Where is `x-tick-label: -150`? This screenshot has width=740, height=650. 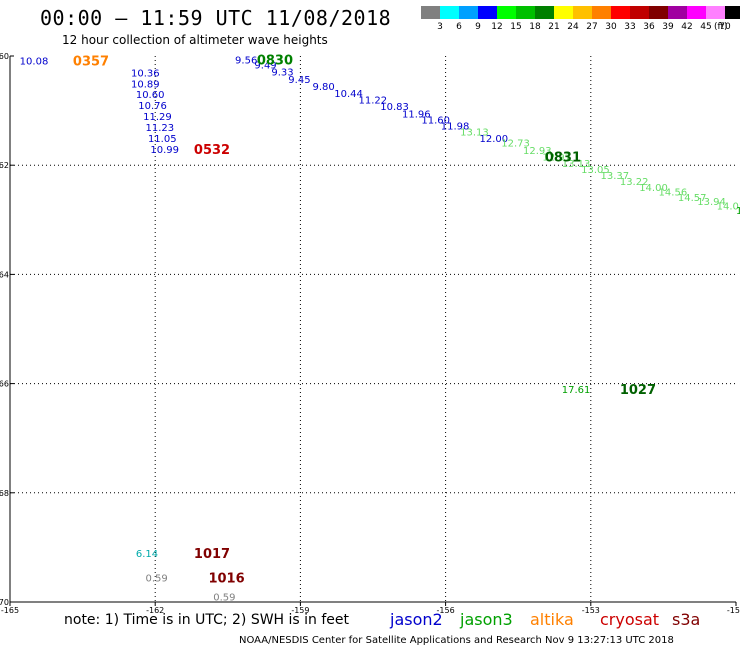 x-tick-label: -150 is located at coordinates (733, 610).